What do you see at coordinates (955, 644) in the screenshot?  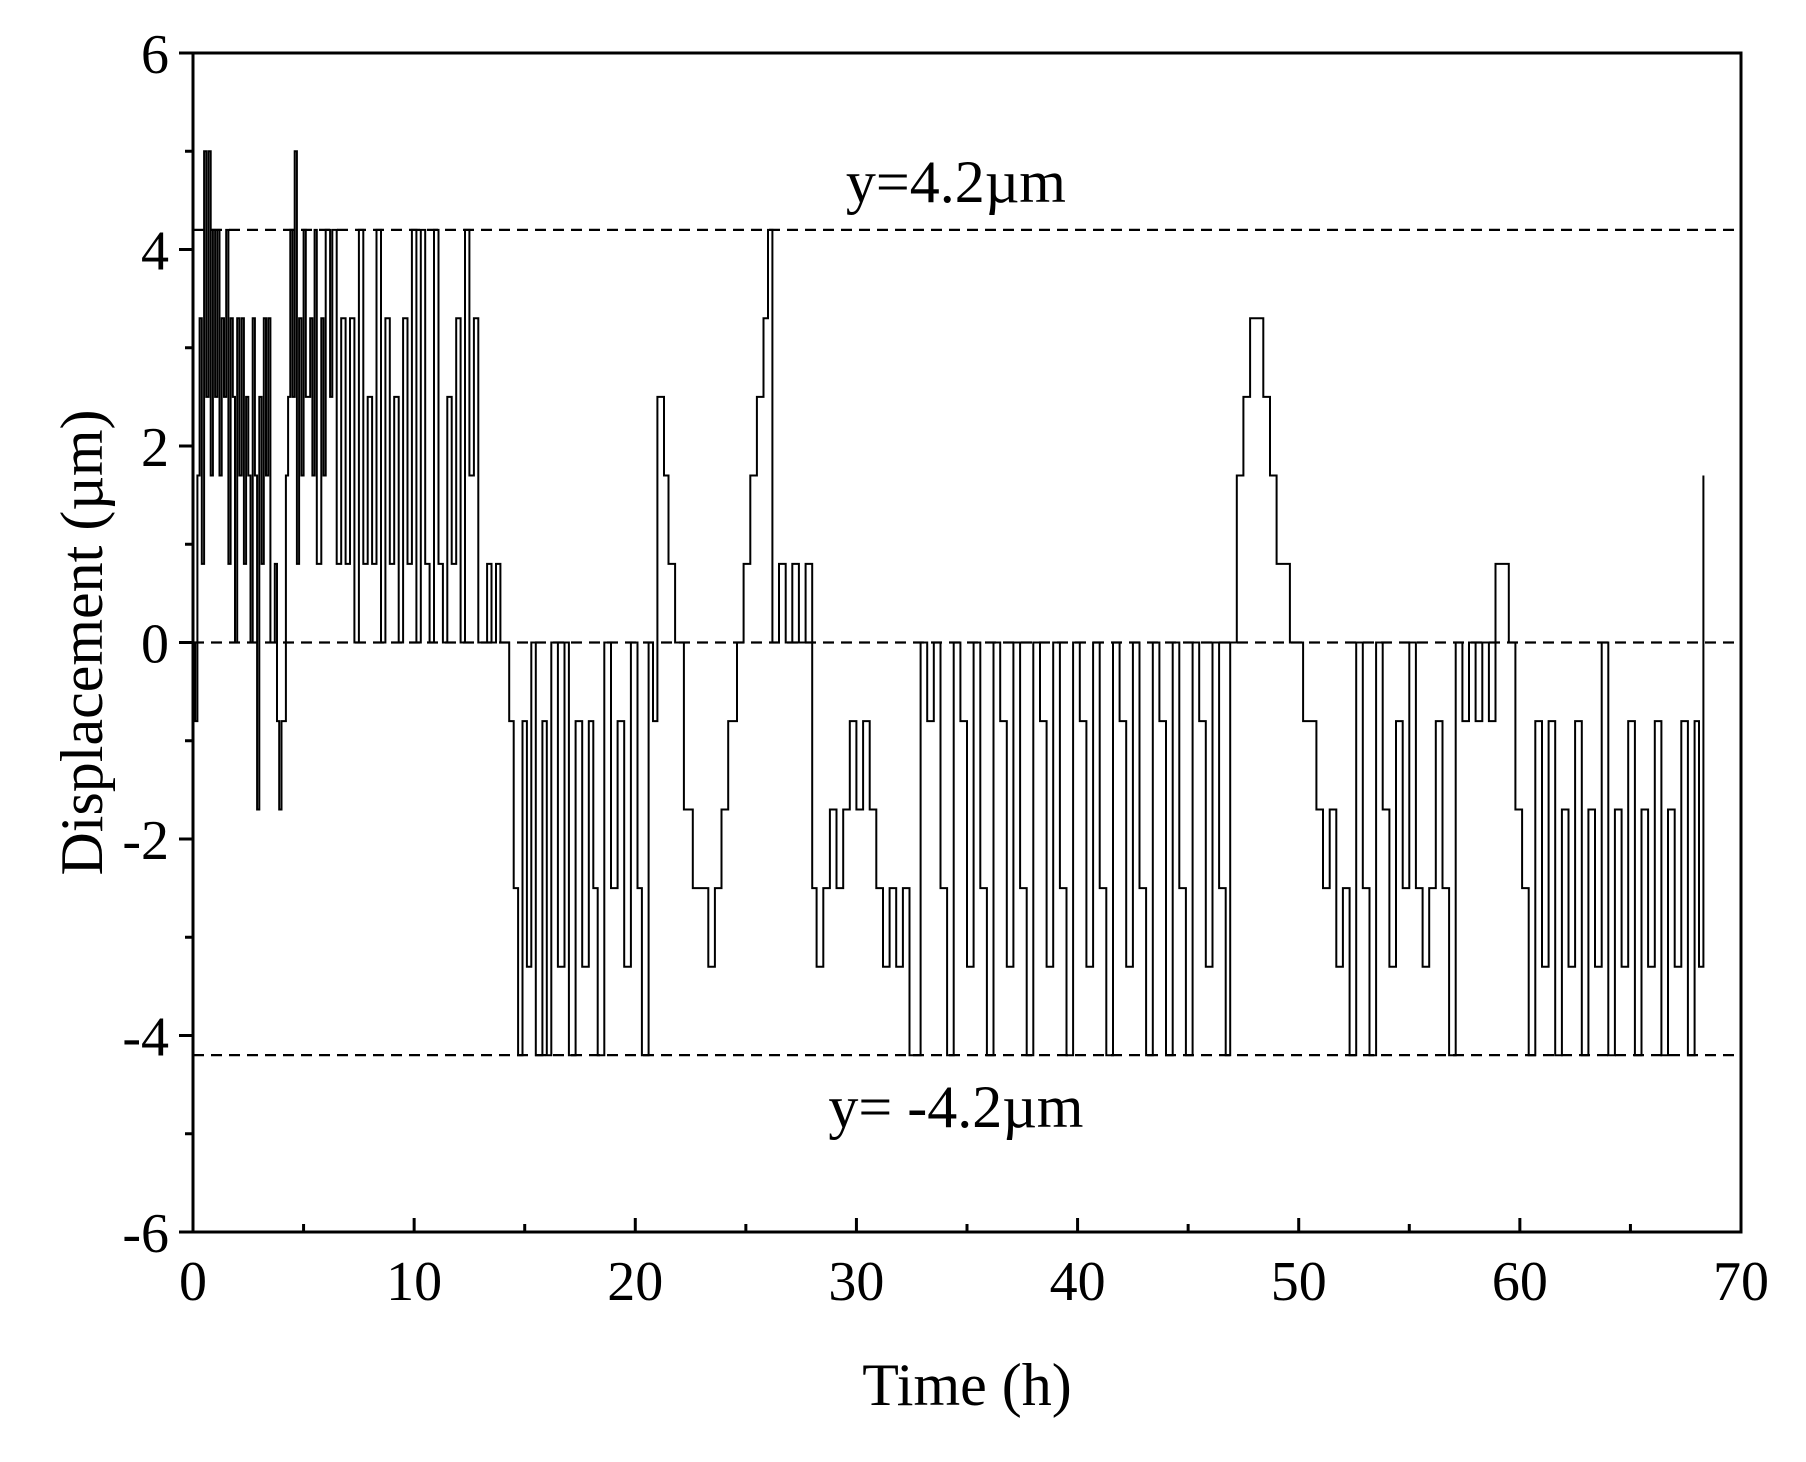 I see `reference-labels-group: y=4.2µm y= -4.2µm` at bounding box center [955, 644].